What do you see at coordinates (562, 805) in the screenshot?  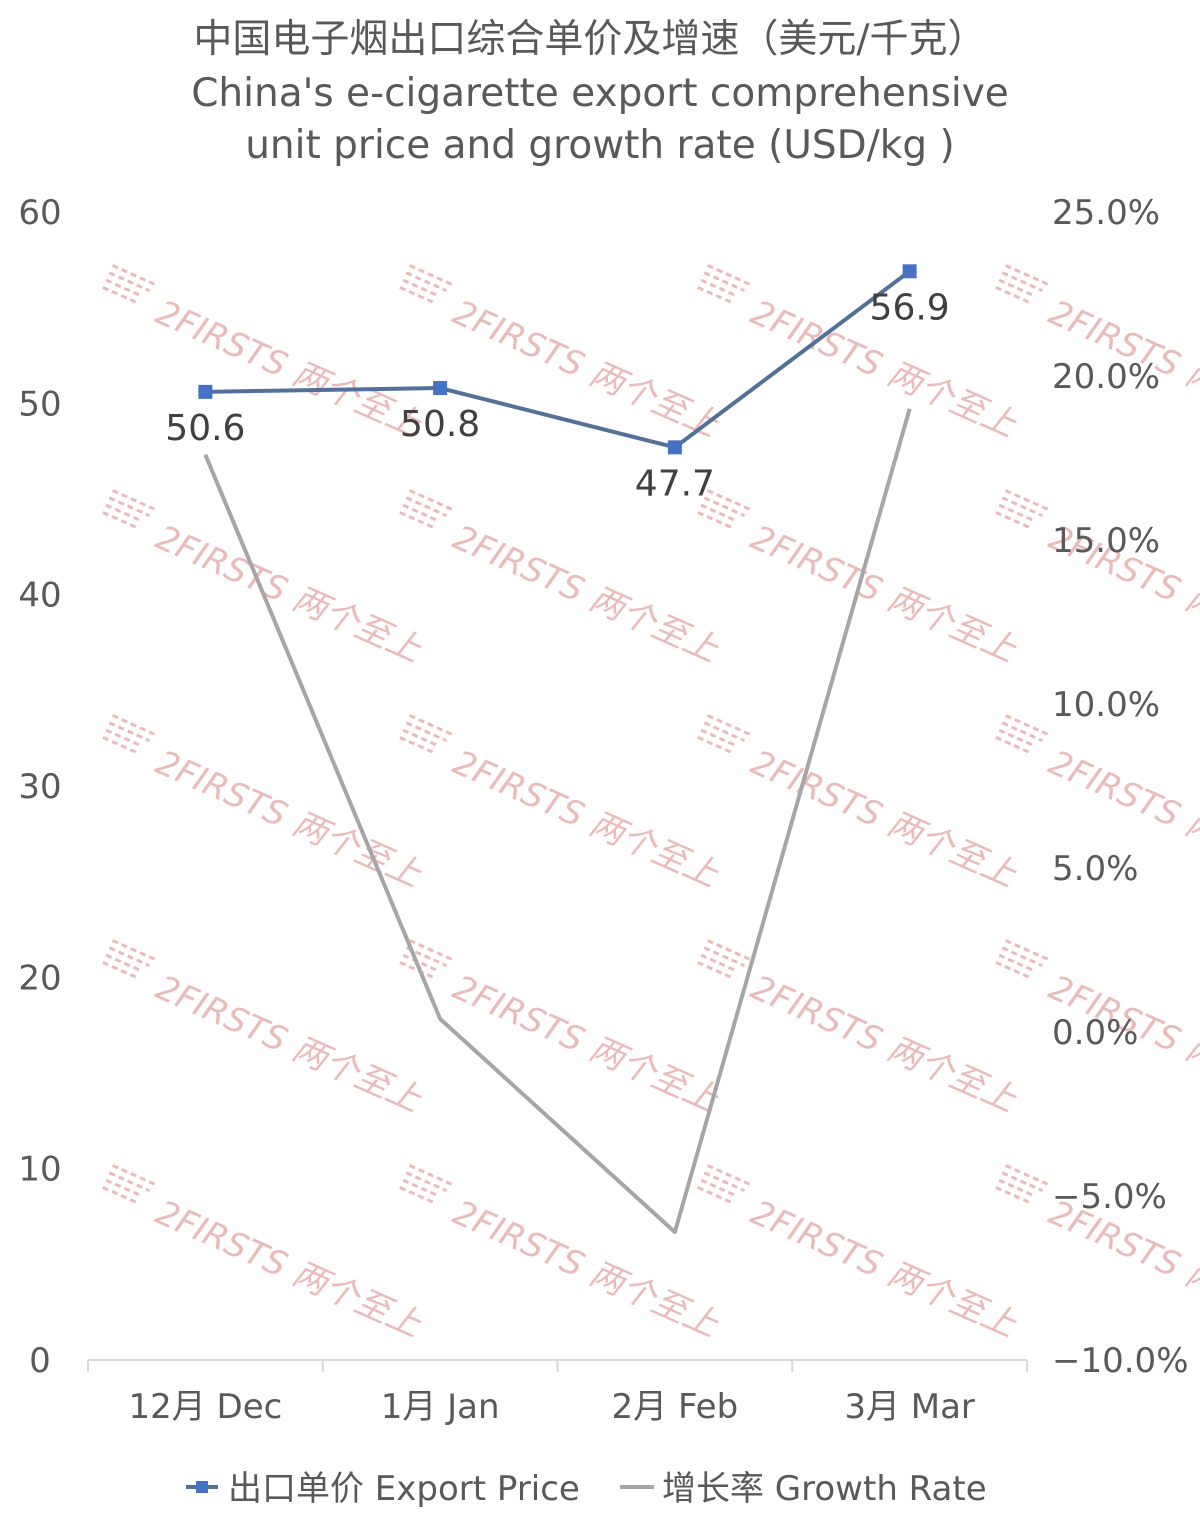 I see `watermark-tile-2-1: 2FIRSTS 两个至上` at bounding box center [562, 805].